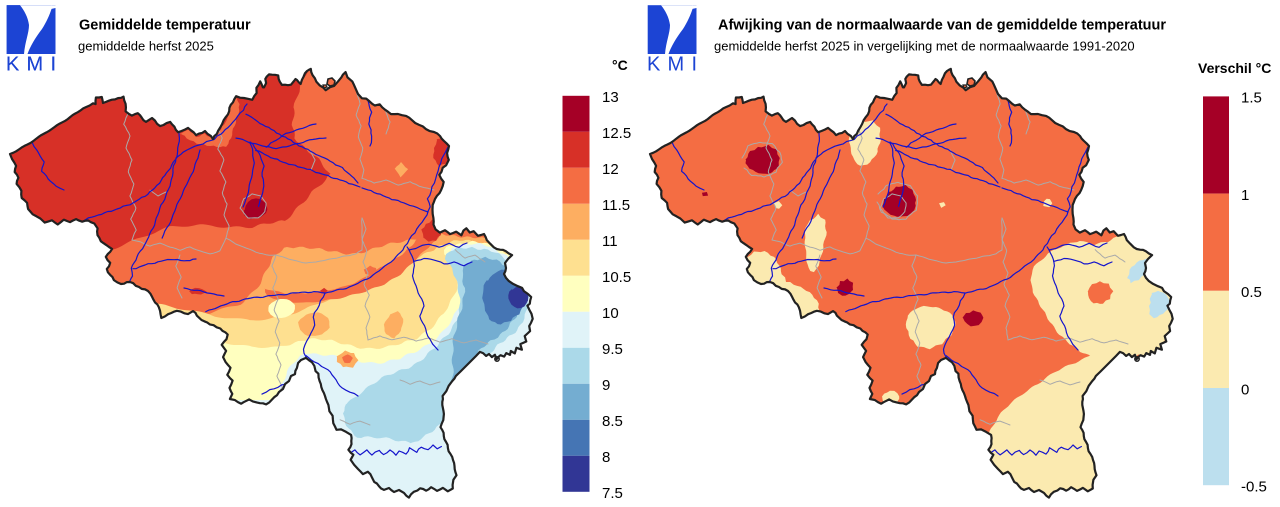 This screenshot has width=1280, height=507. Describe the element at coordinates (616, 277) in the screenshot. I see `svg-text: 10.5` at that location.